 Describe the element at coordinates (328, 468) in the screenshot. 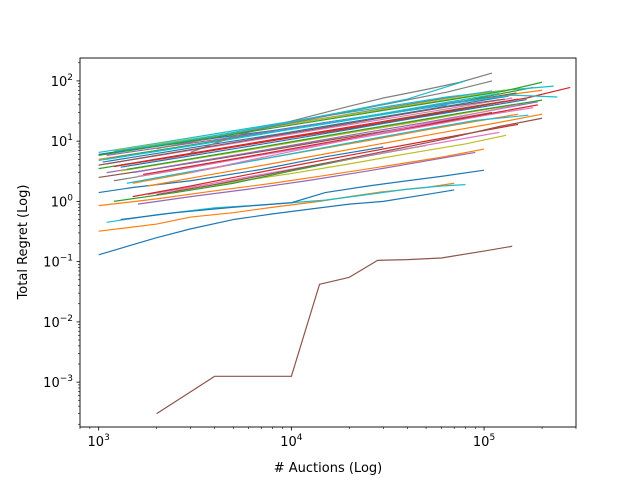

I see `x-axis-label: # Auctions (Log)` at that location.